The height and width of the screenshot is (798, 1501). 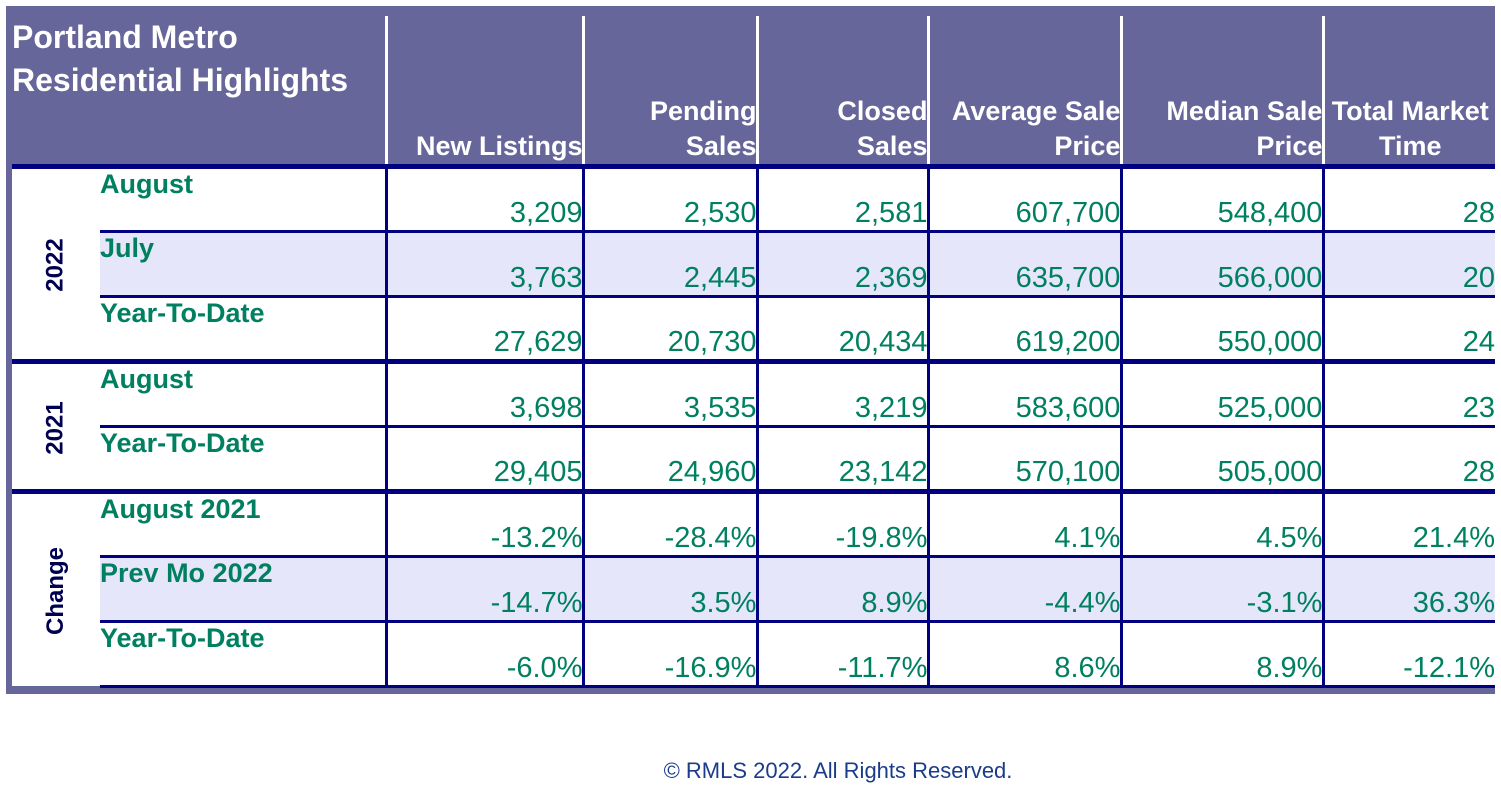 I want to click on value-cell: 570,100, so click(x=1026, y=457).